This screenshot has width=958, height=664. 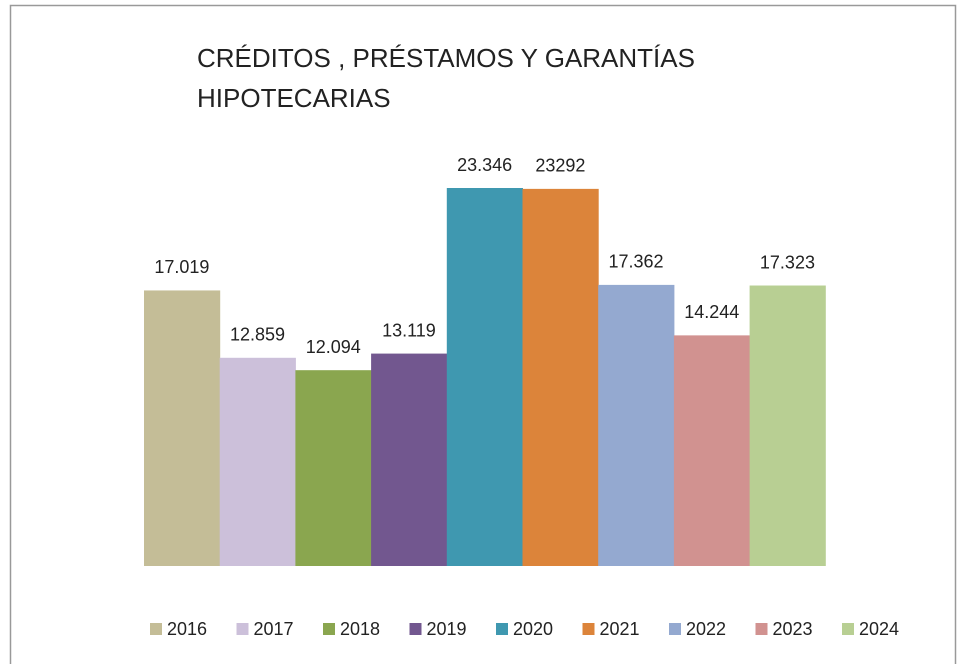 What do you see at coordinates (409, 330) in the screenshot?
I see `value-label: 13.119` at bounding box center [409, 330].